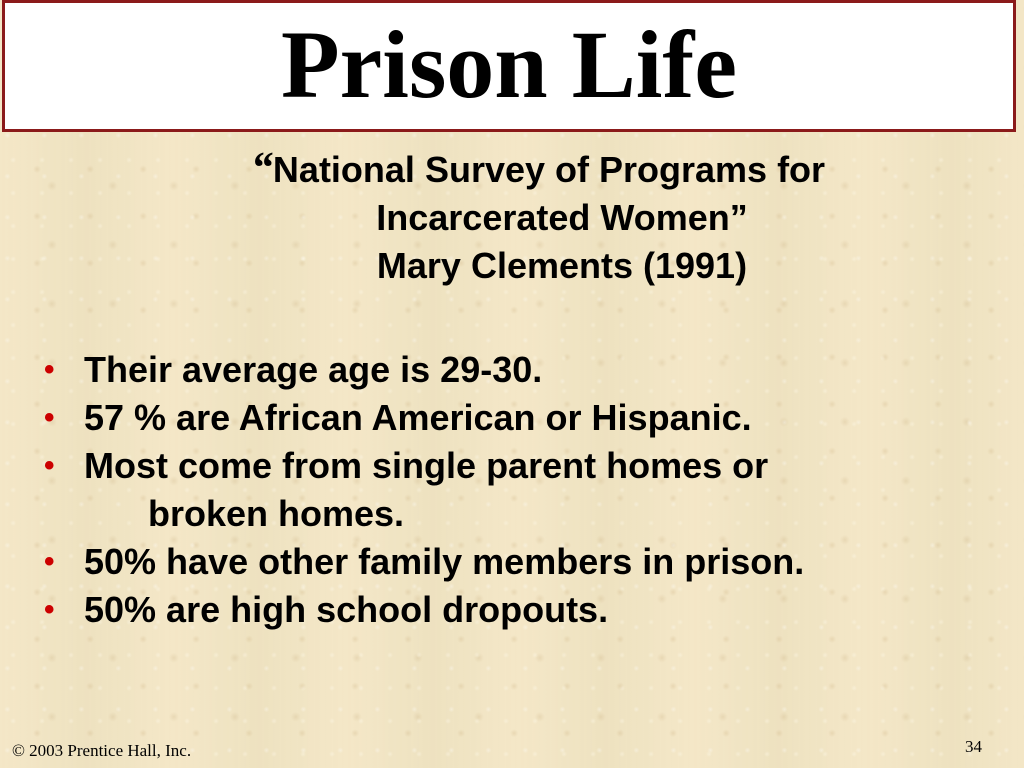  What do you see at coordinates (549, 169) in the screenshot?
I see `subtitle-line-1-text: National Survey of Programs for` at bounding box center [549, 169].